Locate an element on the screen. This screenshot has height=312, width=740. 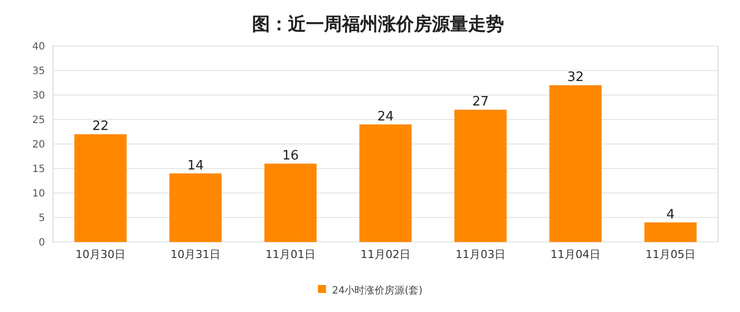
data-label: 24 is located at coordinates (385, 116).